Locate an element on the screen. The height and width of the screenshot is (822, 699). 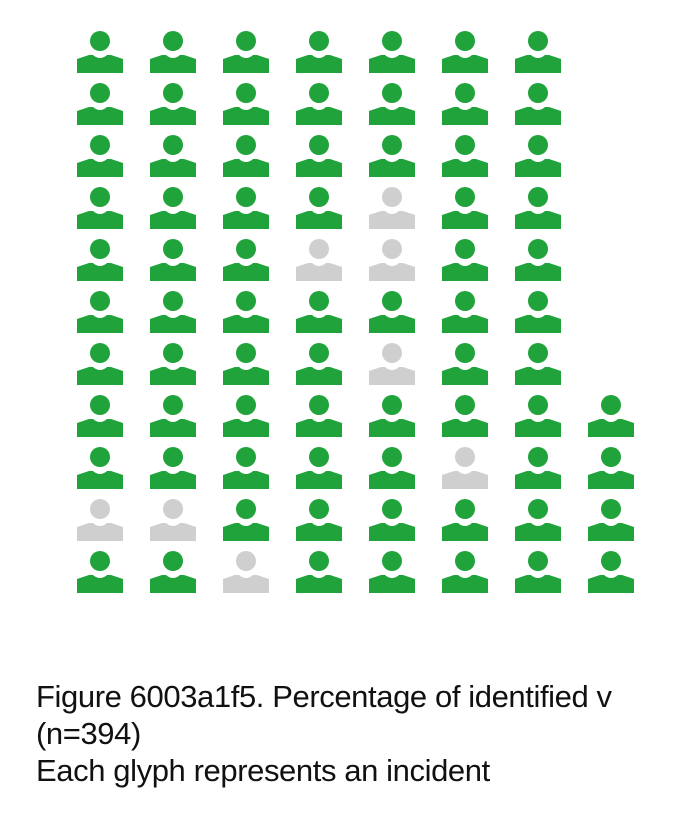
chart-note: Each glyph represents an incident is located at coordinates (263, 770).